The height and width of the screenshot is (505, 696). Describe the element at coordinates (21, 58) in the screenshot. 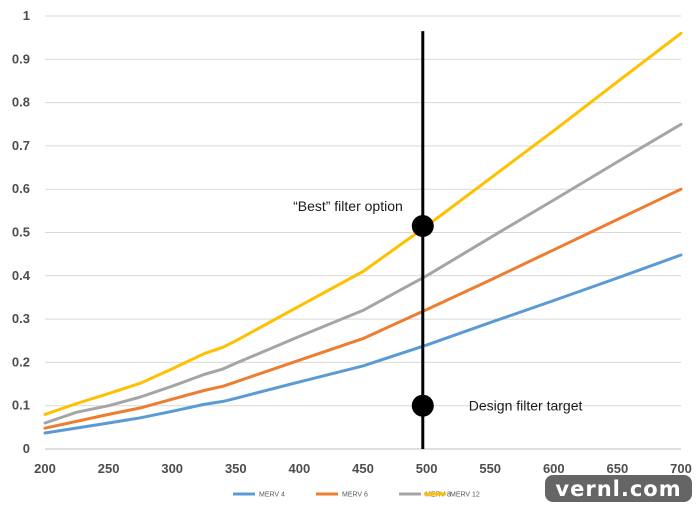

I see `y-tick-label: 0.9` at that location.